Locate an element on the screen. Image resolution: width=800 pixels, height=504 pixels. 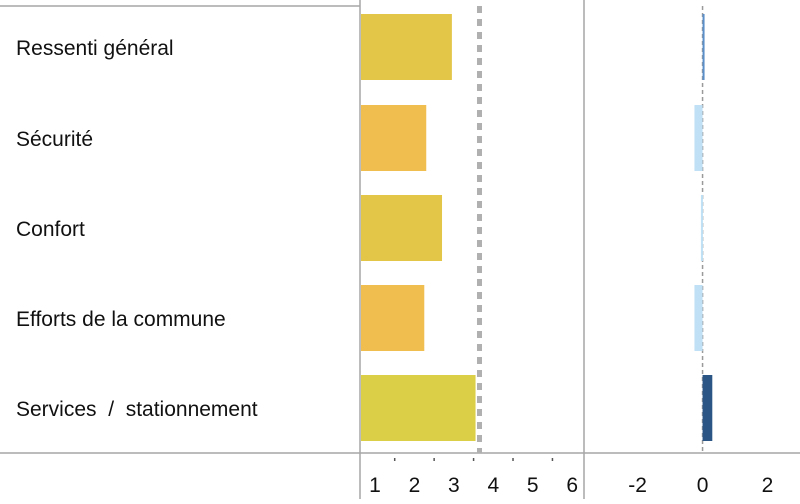
category-label: Ressenti général is located at coordinates (95, 48).